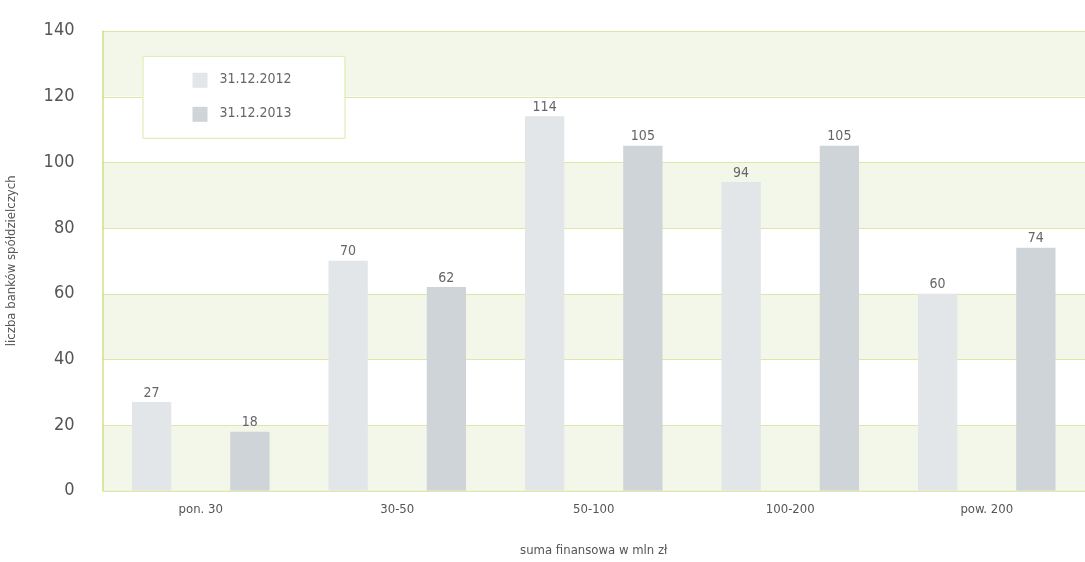  What do you see at coordinates (741, 171) in the screenshot?
I see `data-label: 94` at bounding box center [741, 171].